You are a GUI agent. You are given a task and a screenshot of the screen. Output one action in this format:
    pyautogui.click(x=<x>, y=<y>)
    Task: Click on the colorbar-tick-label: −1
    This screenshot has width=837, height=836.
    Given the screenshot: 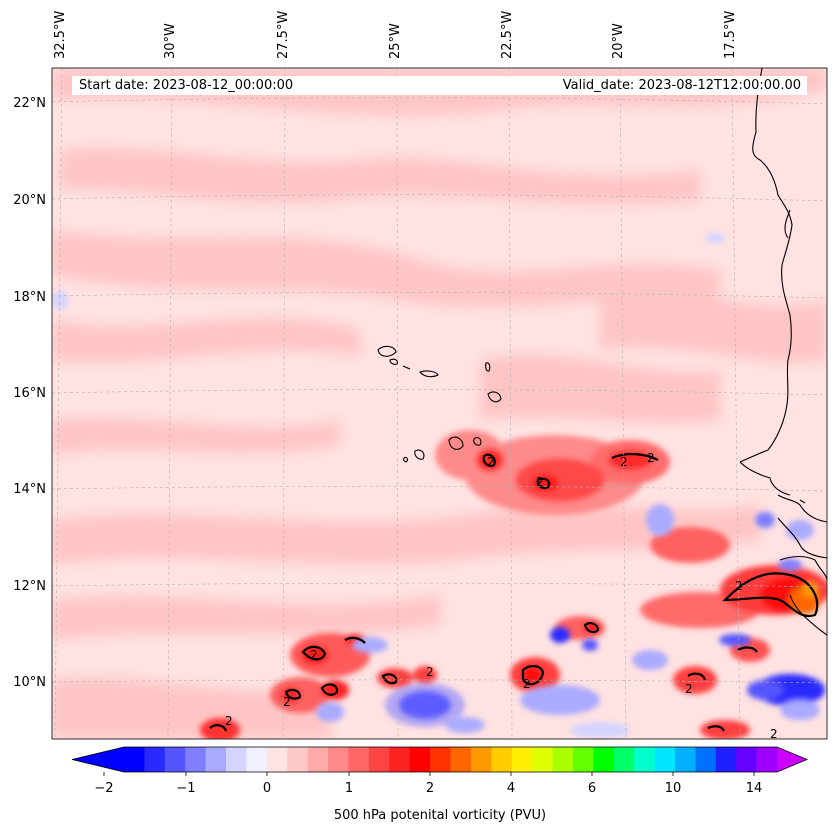 What is the action you would take?
    pyautogui.click(x=186, y=788)
    